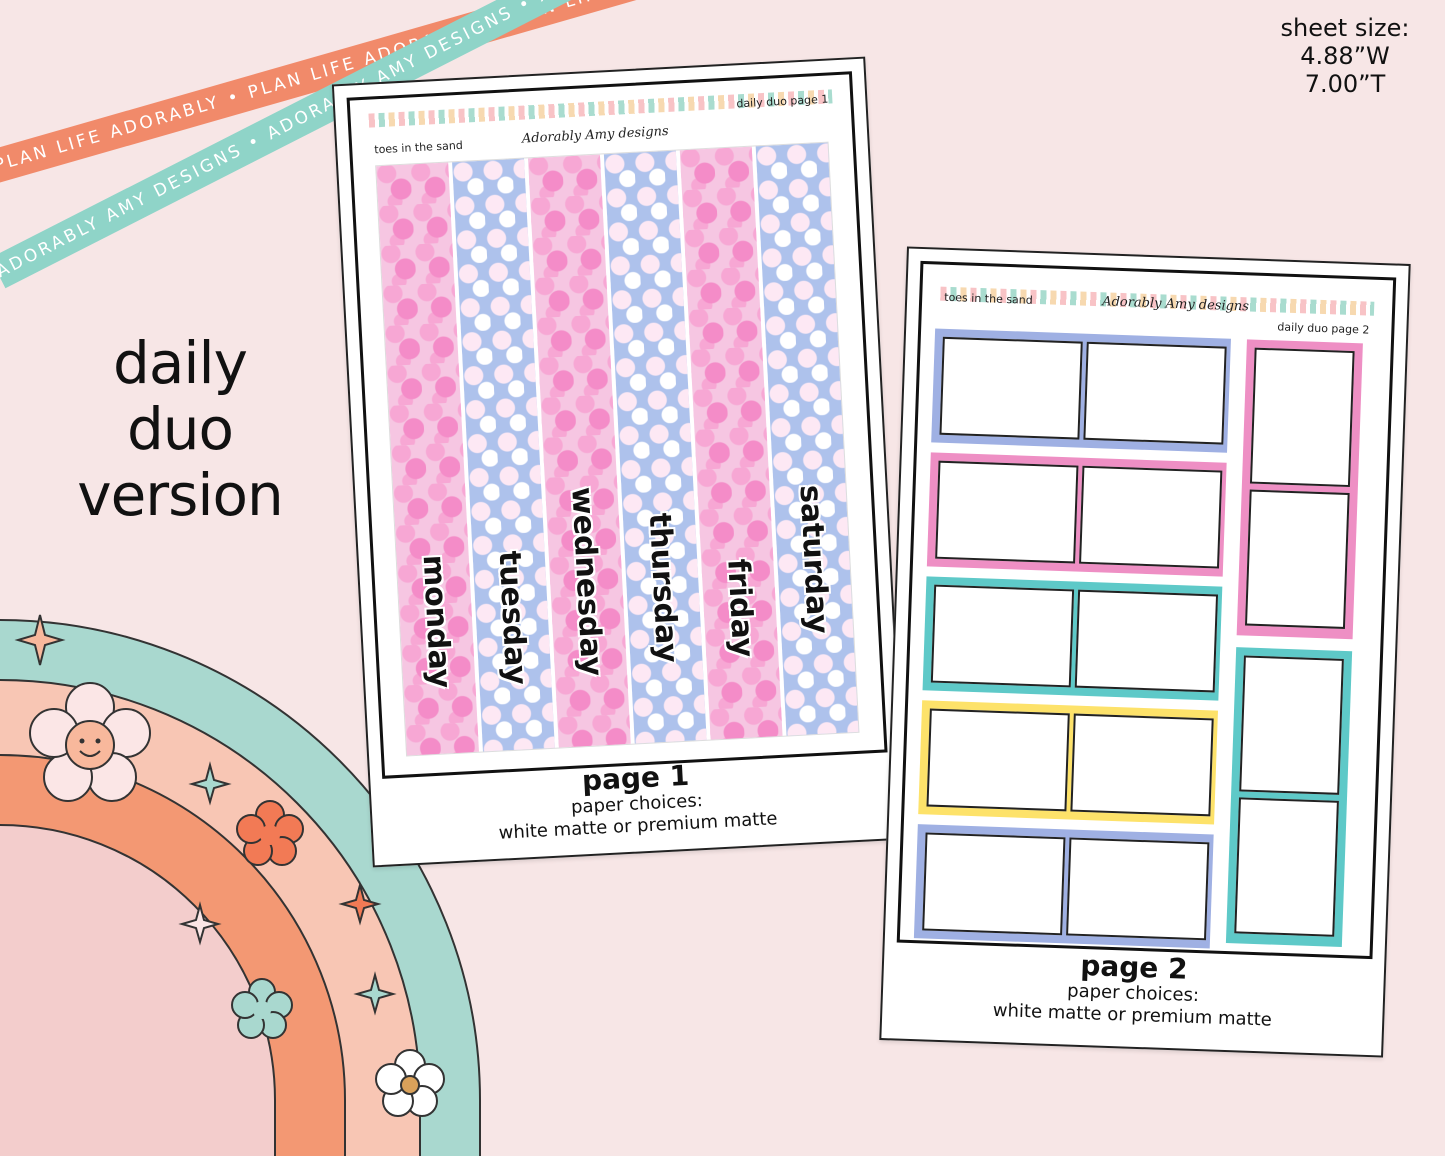  Describe the element at coordinates (180, 495) in the screenshot. I see `title-line-3: version` at that location.